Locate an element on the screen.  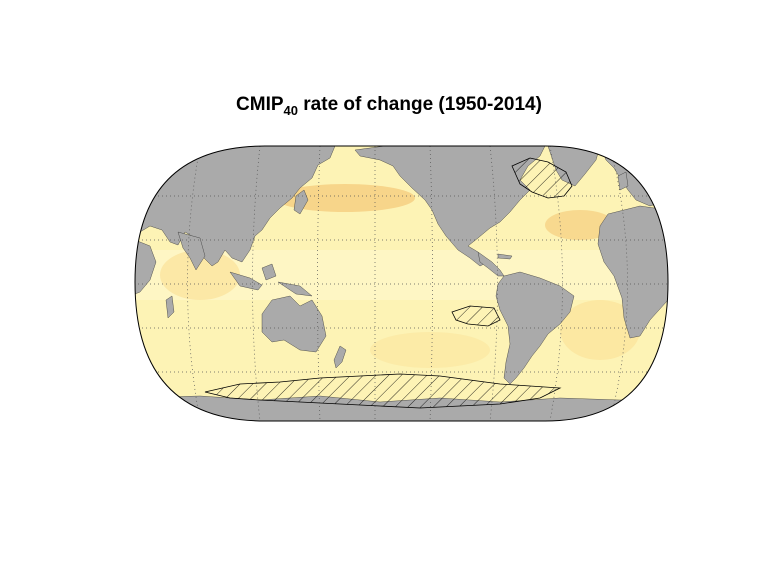
ocean-warm-indian is located at coordinates (200, 275).